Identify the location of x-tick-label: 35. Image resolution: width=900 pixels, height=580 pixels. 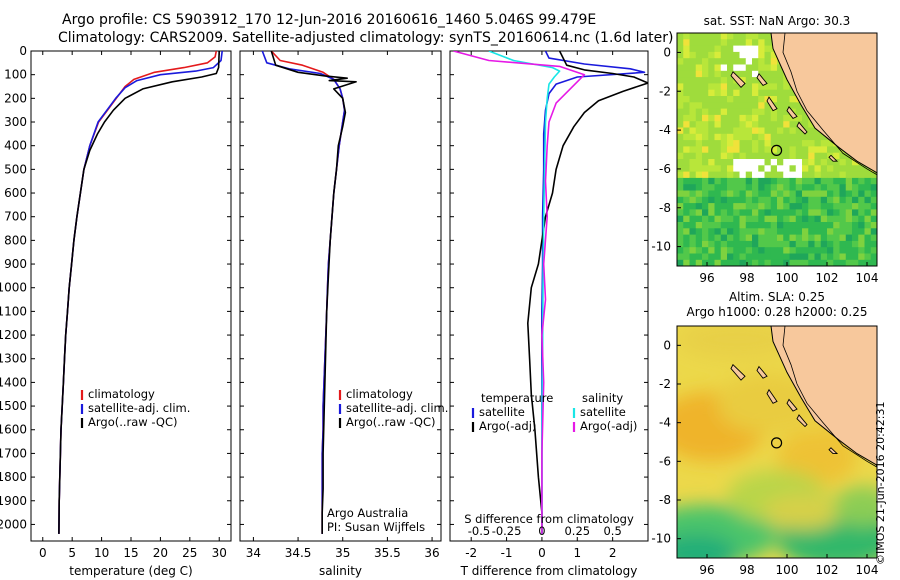
(342, 553).